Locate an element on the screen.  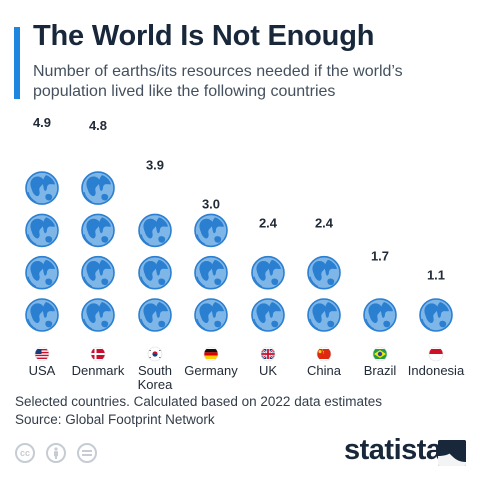
category-label: Denmark is located at coordinates (98, 370).